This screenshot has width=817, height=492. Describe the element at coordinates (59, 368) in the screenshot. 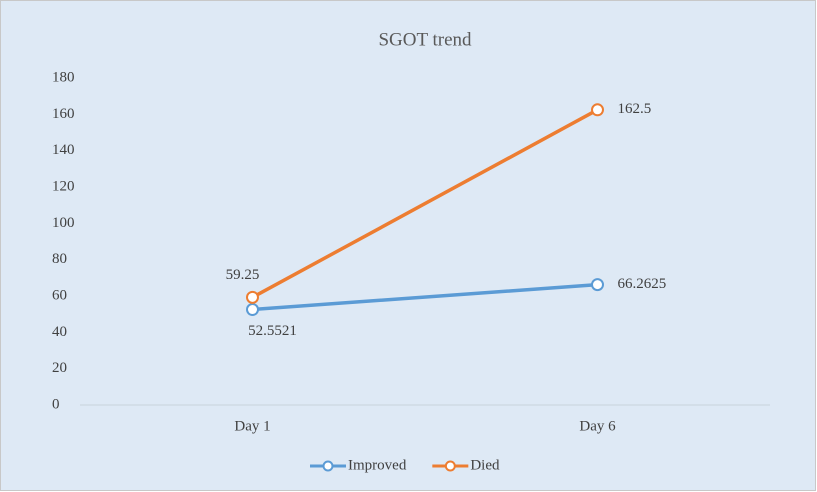

I see `y-tick-label: 20` at that location.